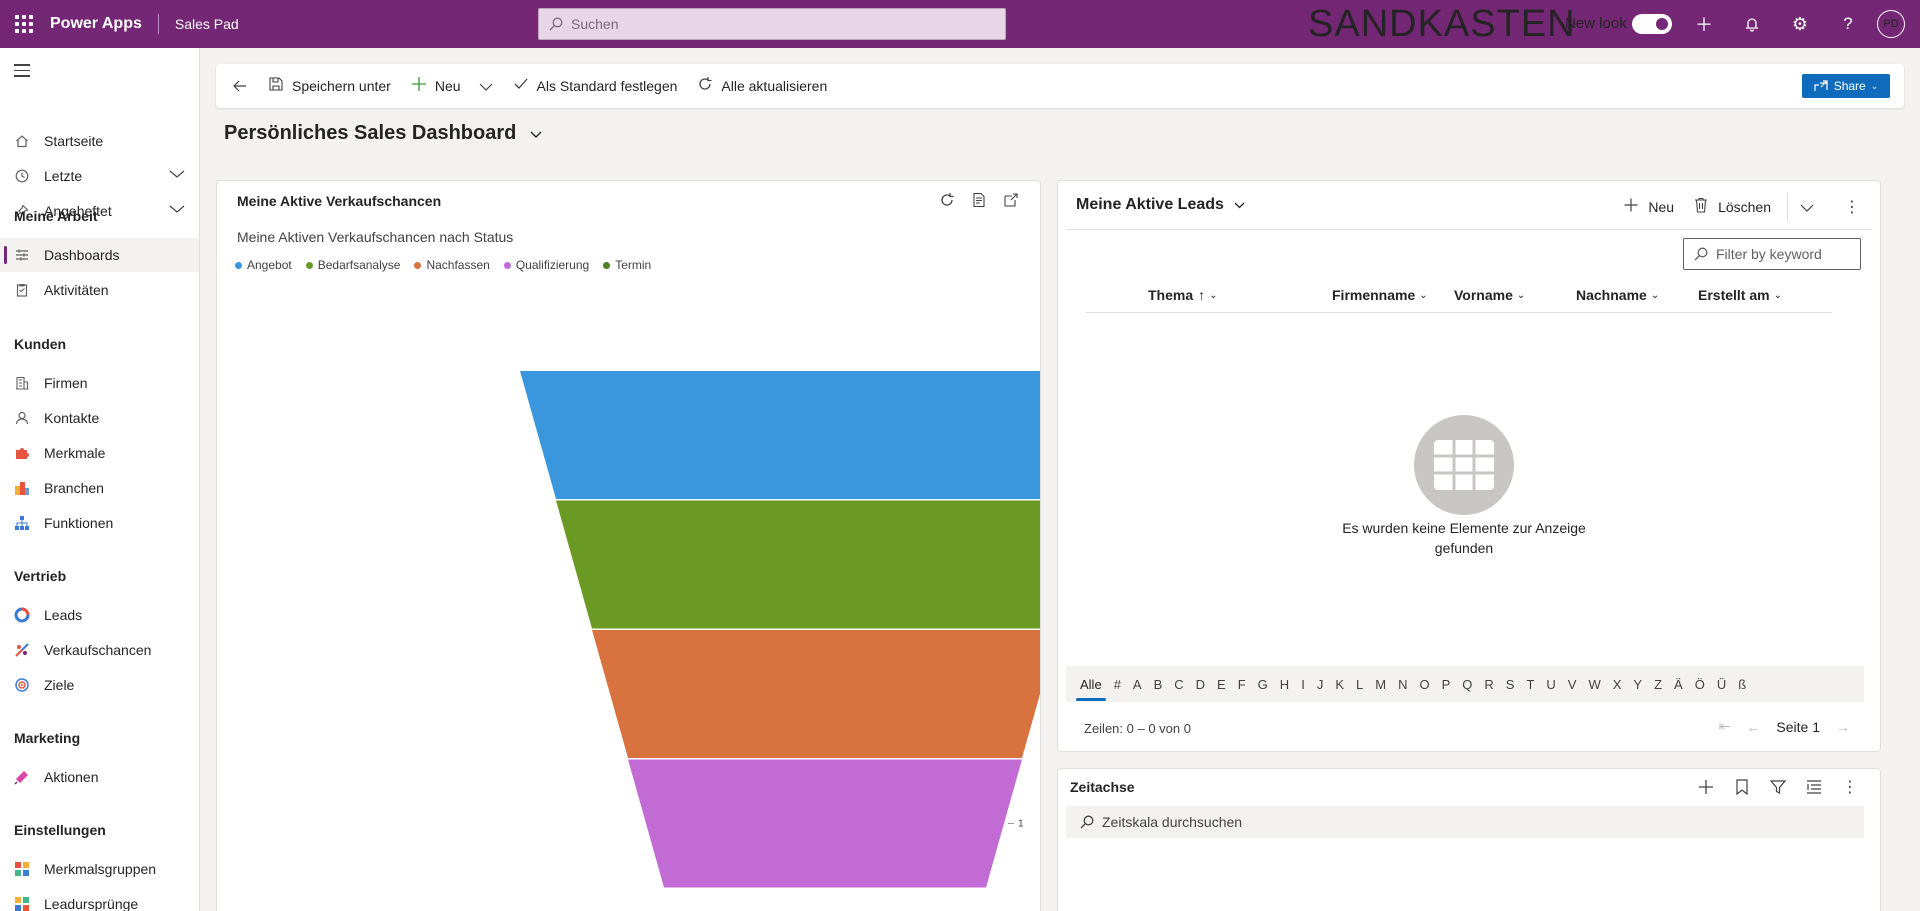 The image size is (1920, 911). Describe the element at coordinates (1200, 684) in the screenshot. I see `jump-bar-letter: D` at that location.